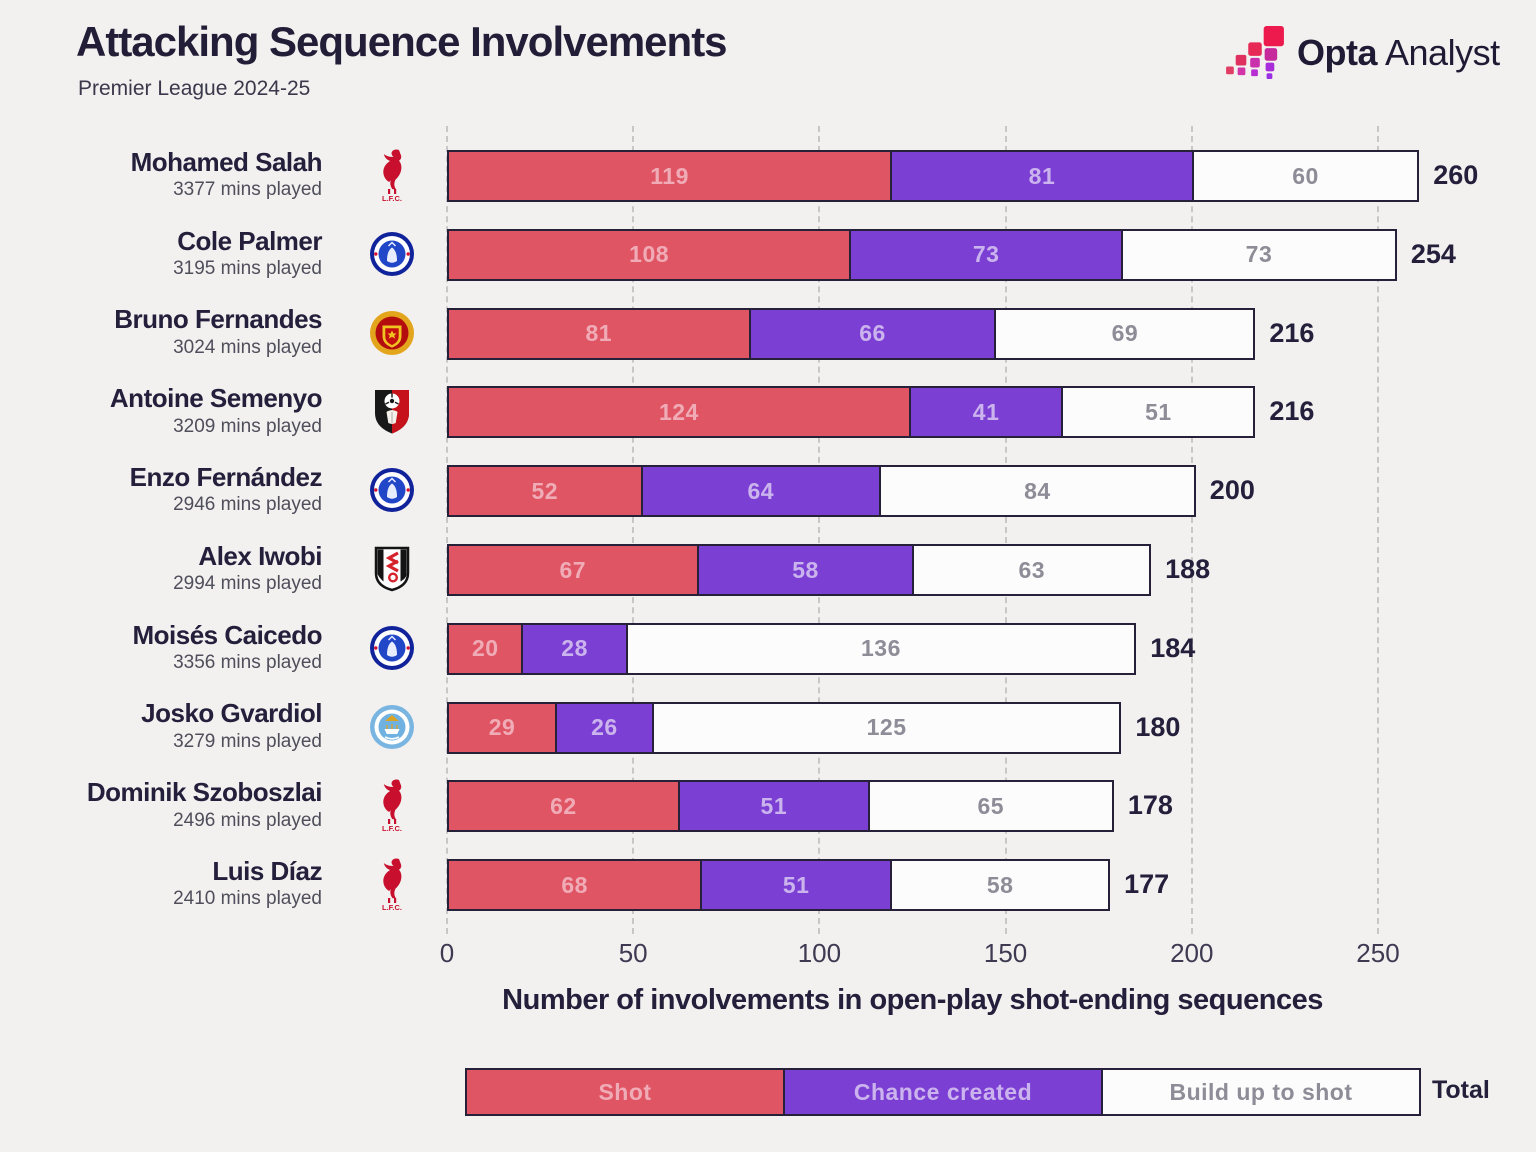  Describe the element at coordinates (392, 569) in the screenshot. I see `fulham-crest-icon` at that location.